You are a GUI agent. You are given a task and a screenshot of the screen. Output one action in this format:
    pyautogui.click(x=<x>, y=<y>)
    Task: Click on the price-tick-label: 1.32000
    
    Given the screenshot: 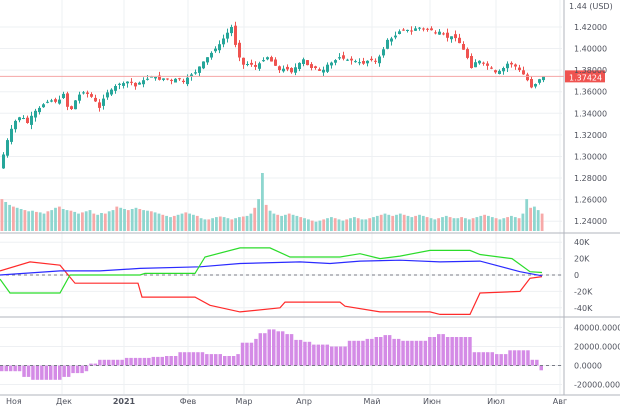 What is the action you would take?
    pyautogui.click(x=590, y=135)
    